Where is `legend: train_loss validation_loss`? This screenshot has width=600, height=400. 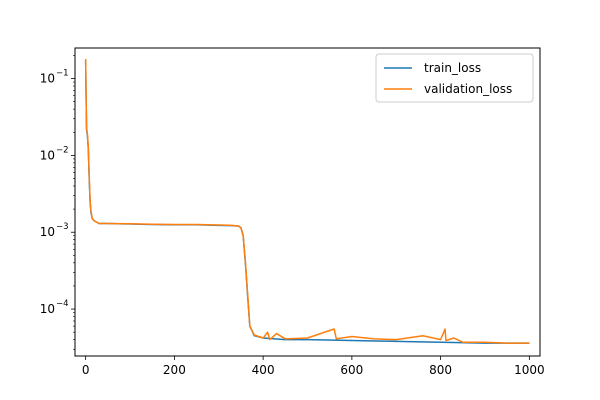
legend: train_loss validation_loss is located at coordinates (454, 78).